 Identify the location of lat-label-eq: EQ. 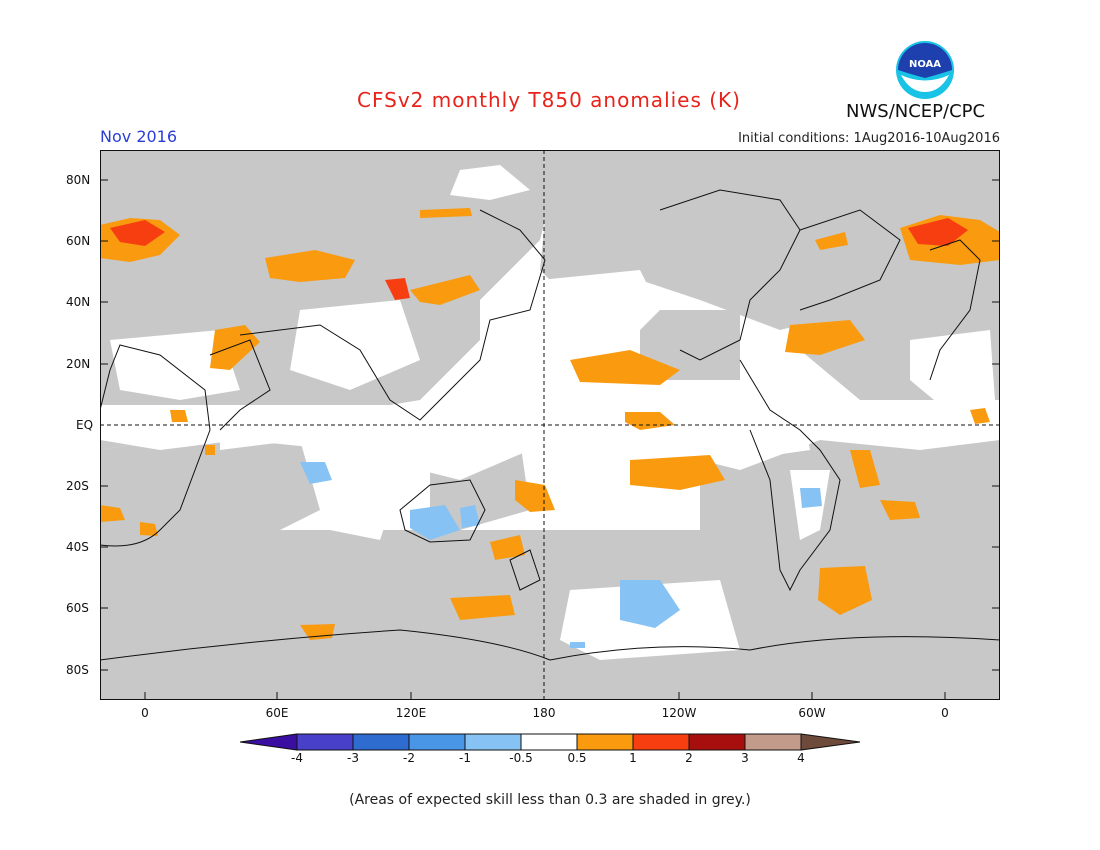
(85, 425).